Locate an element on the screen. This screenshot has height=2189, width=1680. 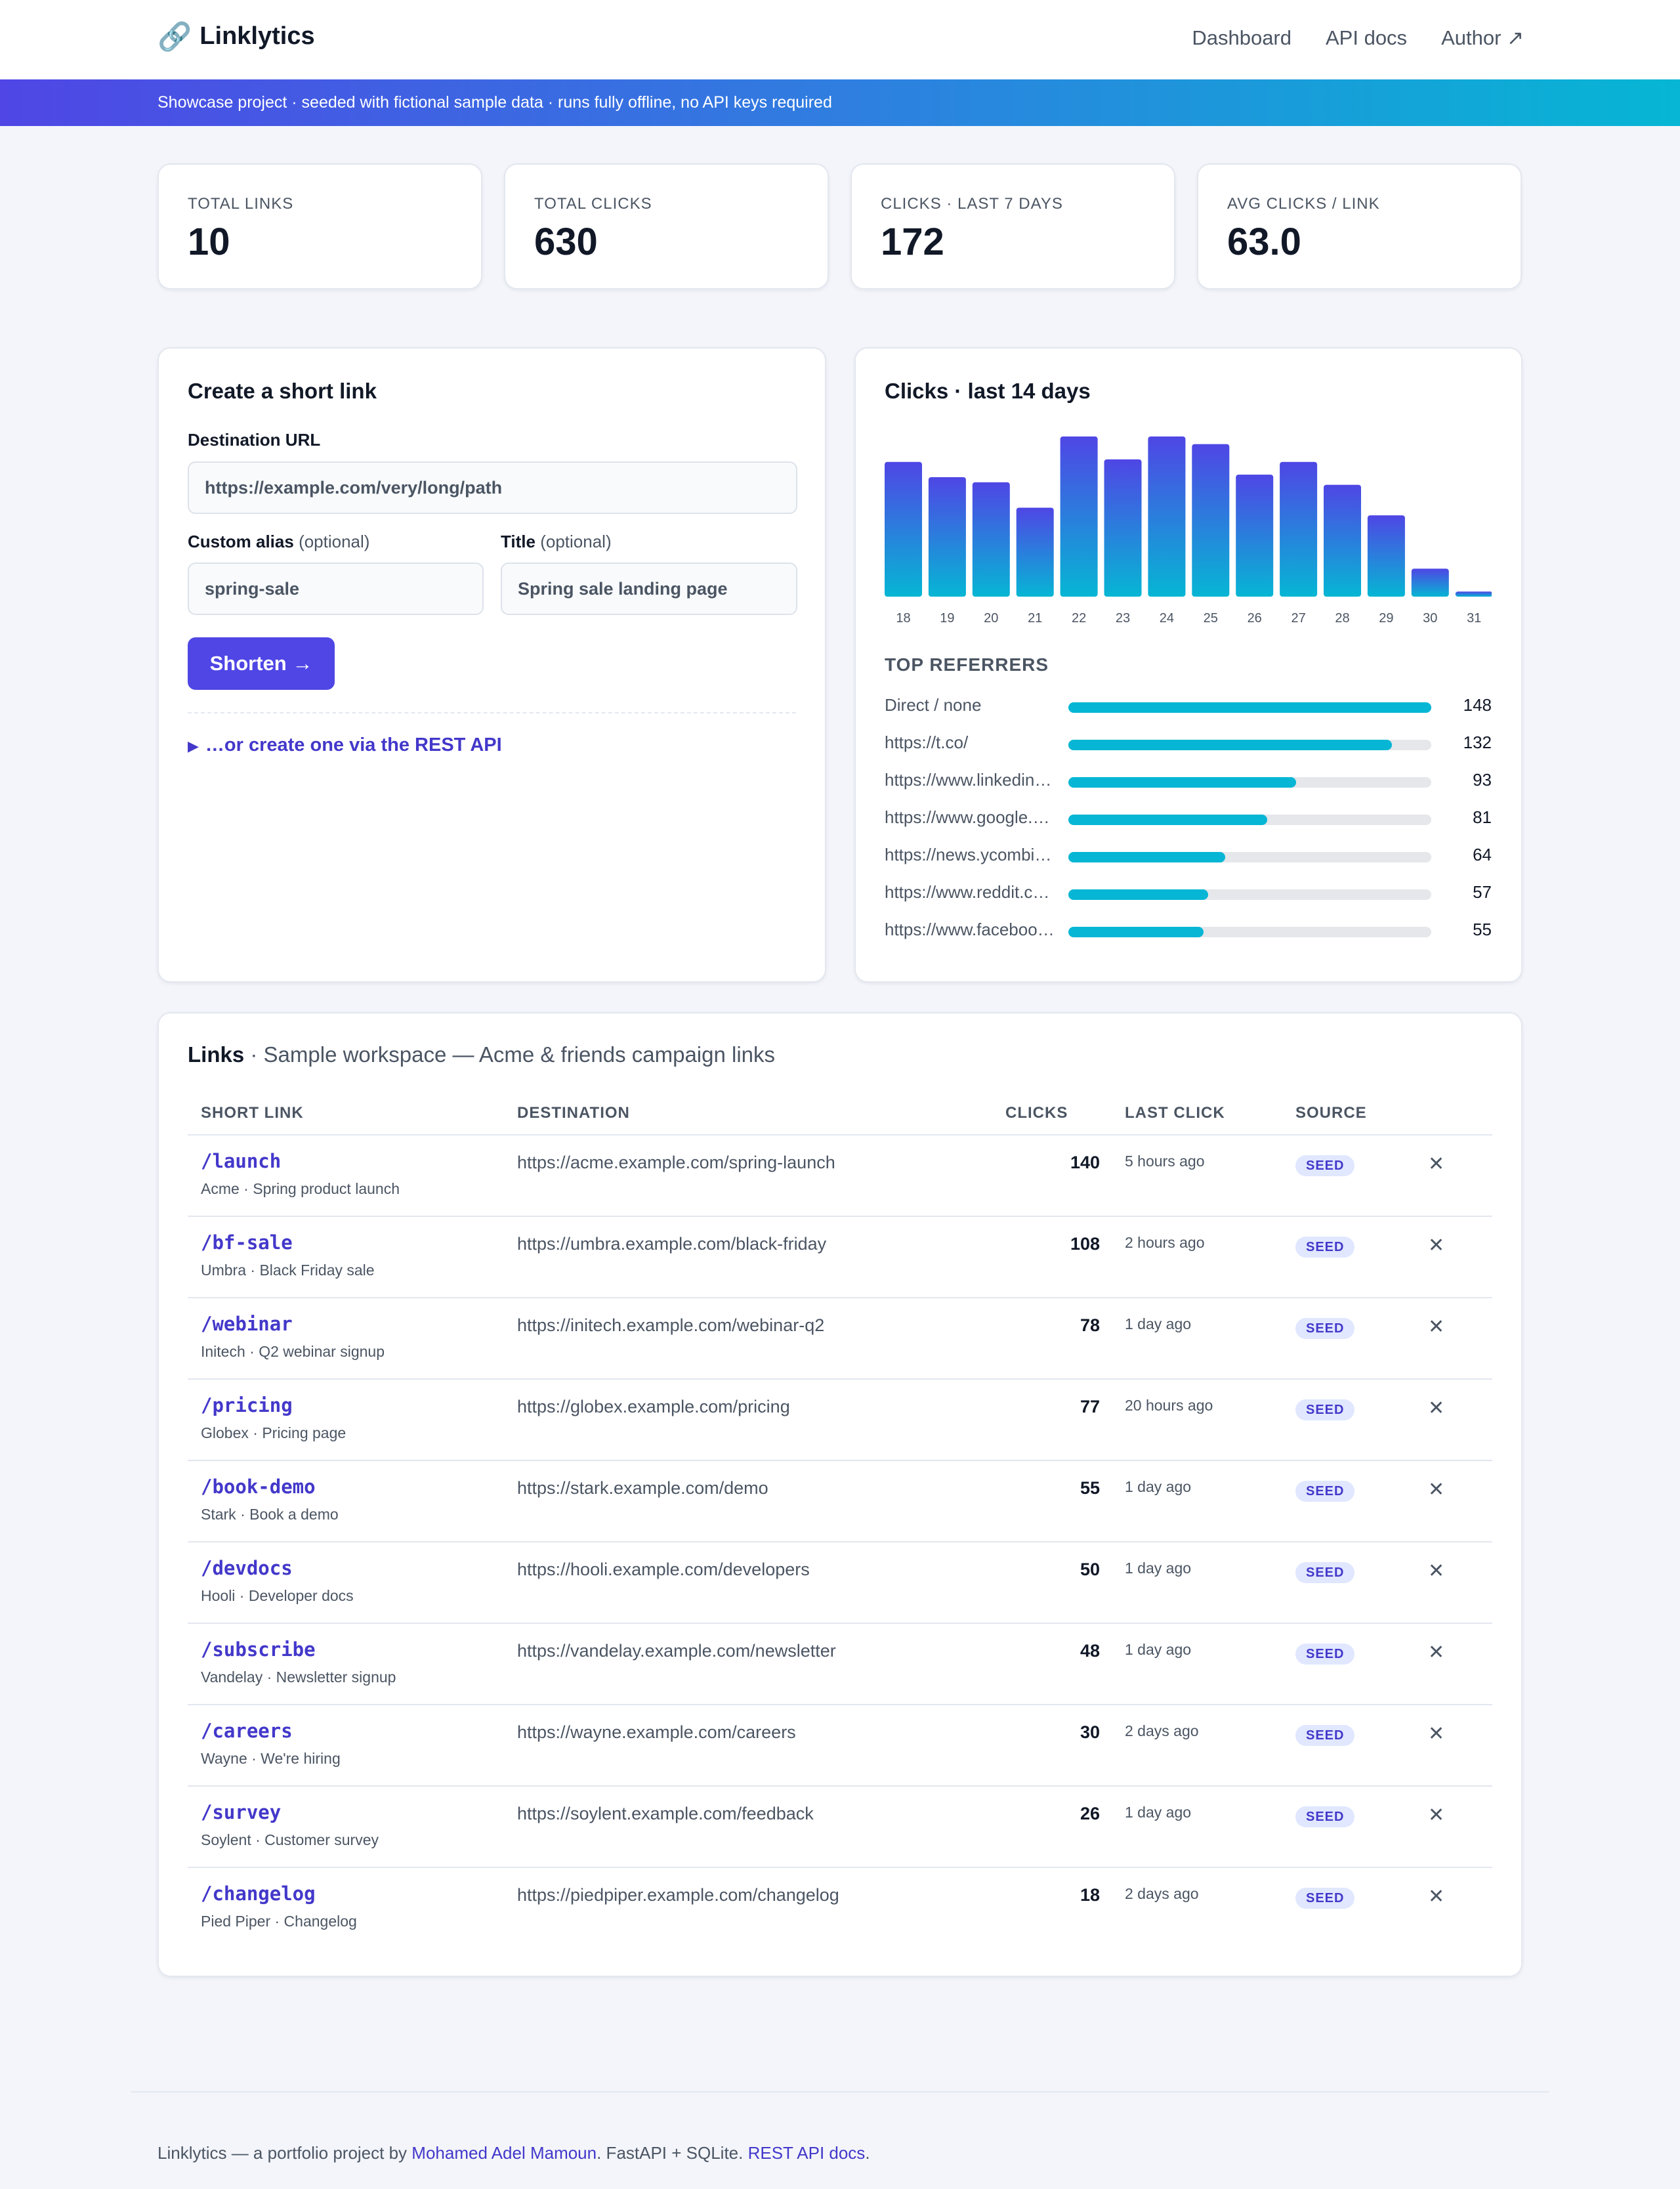
short-link: /bf-sale is located at coordinates (247, 1242).